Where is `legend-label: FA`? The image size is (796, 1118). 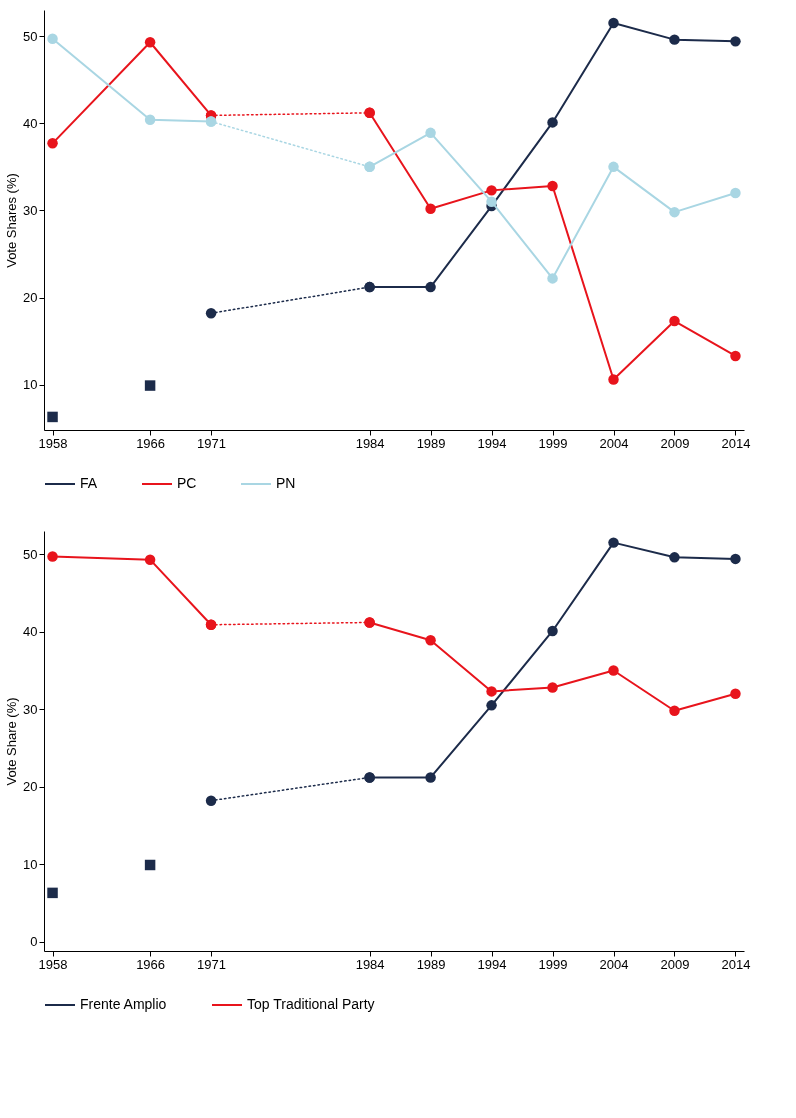 legend-label: FA is located at coordinates (89, 483).